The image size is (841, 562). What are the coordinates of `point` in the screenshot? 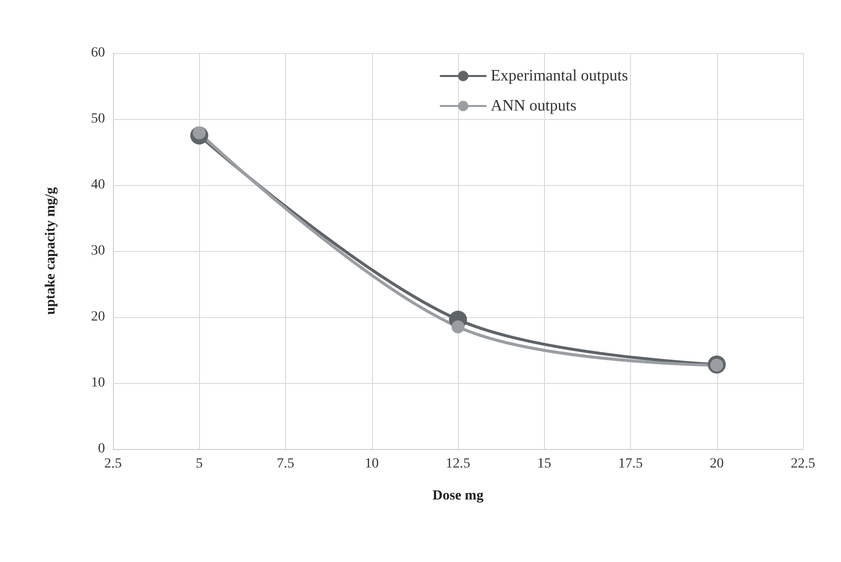 It's located at (458, 327).